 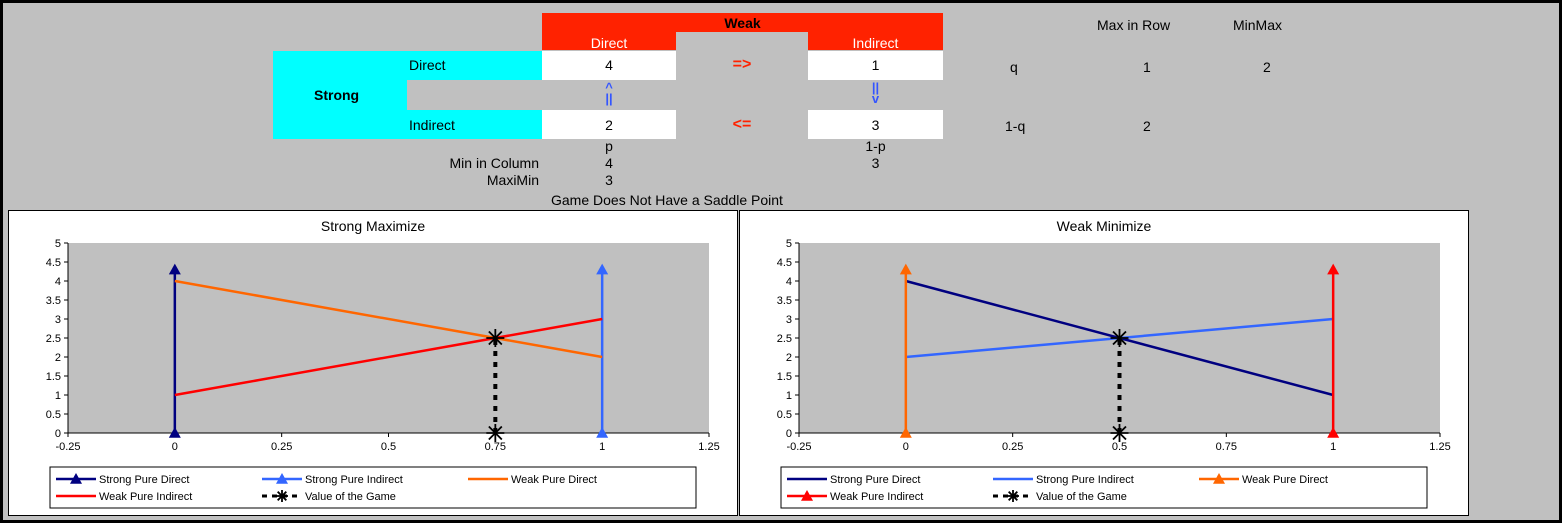 What do you see at coordinates (602, 447) in the screenshot?
I see `x-tick-label: 1` at bounding box center [602, 447].